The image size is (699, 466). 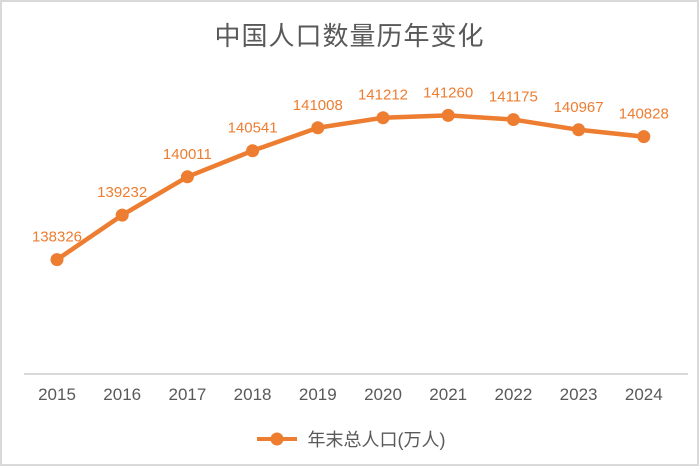 What do you see at coordinates (57, 237) in the screenshot?
I see `data-label-2015: 138326` at bounding box center [57, 237].